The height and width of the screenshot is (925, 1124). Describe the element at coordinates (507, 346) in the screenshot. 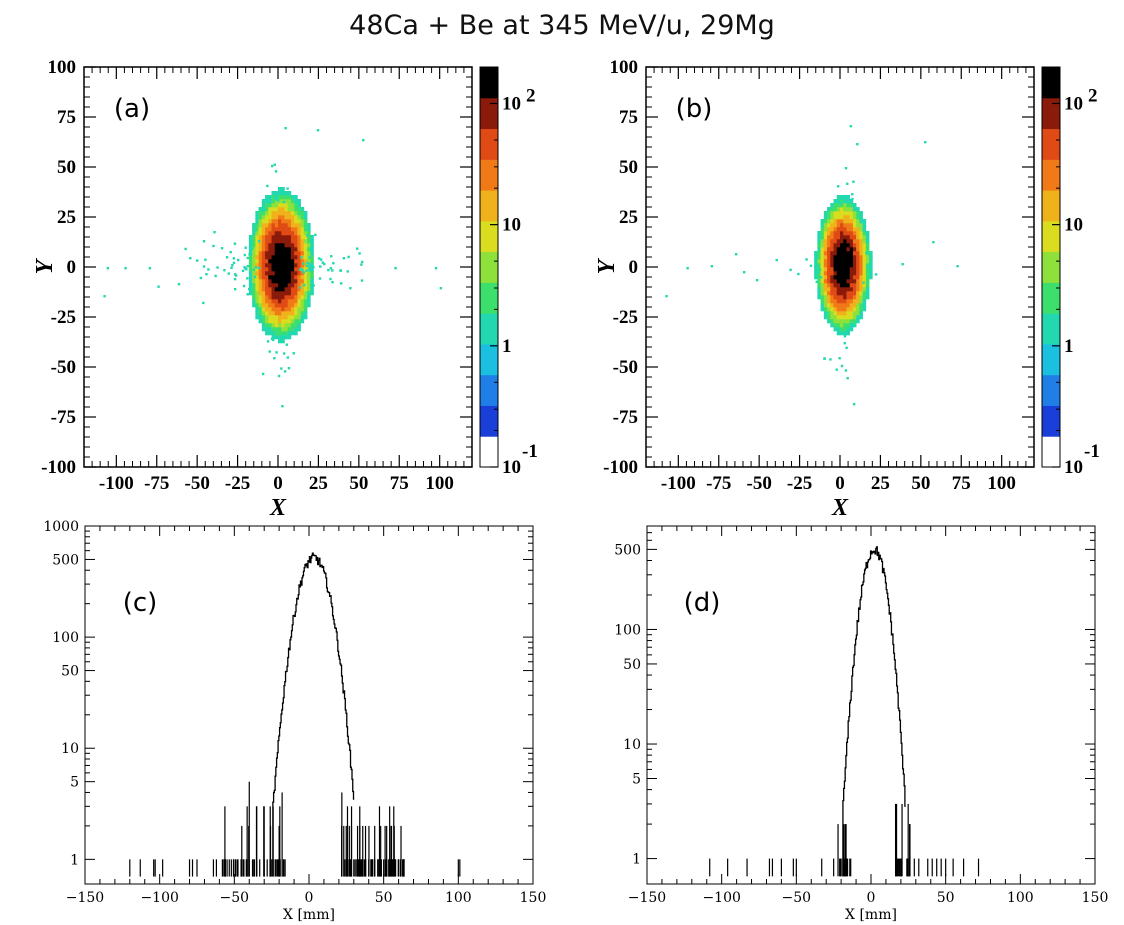

I see `panel-a-colorbar-label-1: 1` at that location.